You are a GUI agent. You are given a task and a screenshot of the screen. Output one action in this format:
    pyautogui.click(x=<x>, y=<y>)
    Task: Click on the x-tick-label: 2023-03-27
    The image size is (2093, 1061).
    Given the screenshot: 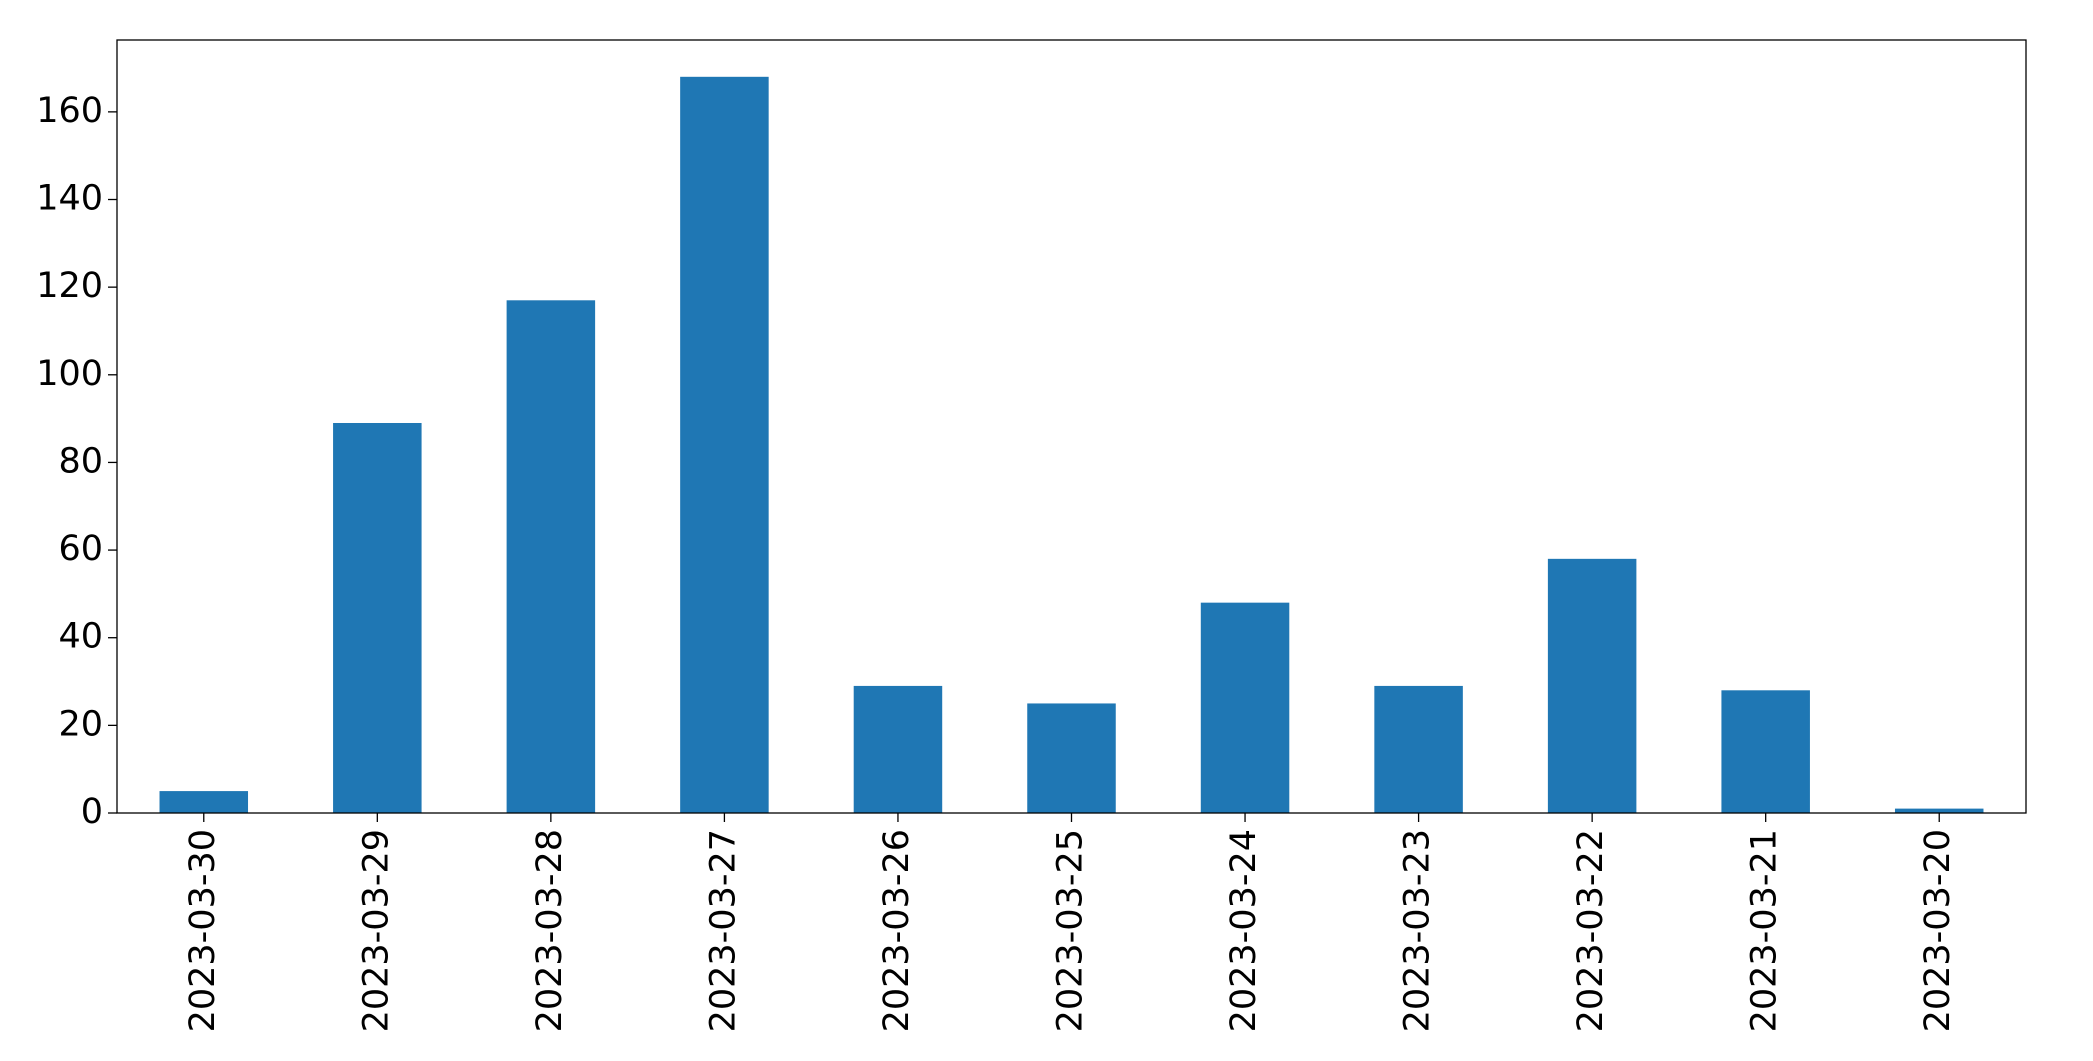 What is the action you would take?
    pyautogui.click(x=723, y=930)
    